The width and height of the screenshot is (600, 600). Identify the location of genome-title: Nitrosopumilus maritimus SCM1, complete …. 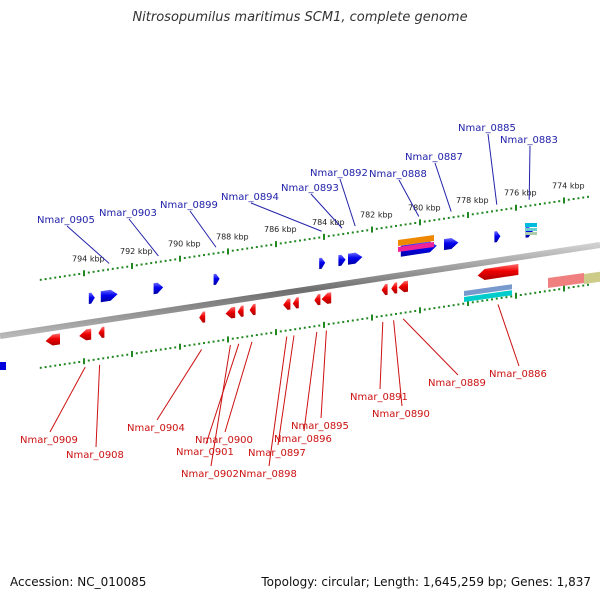
(300, 17).